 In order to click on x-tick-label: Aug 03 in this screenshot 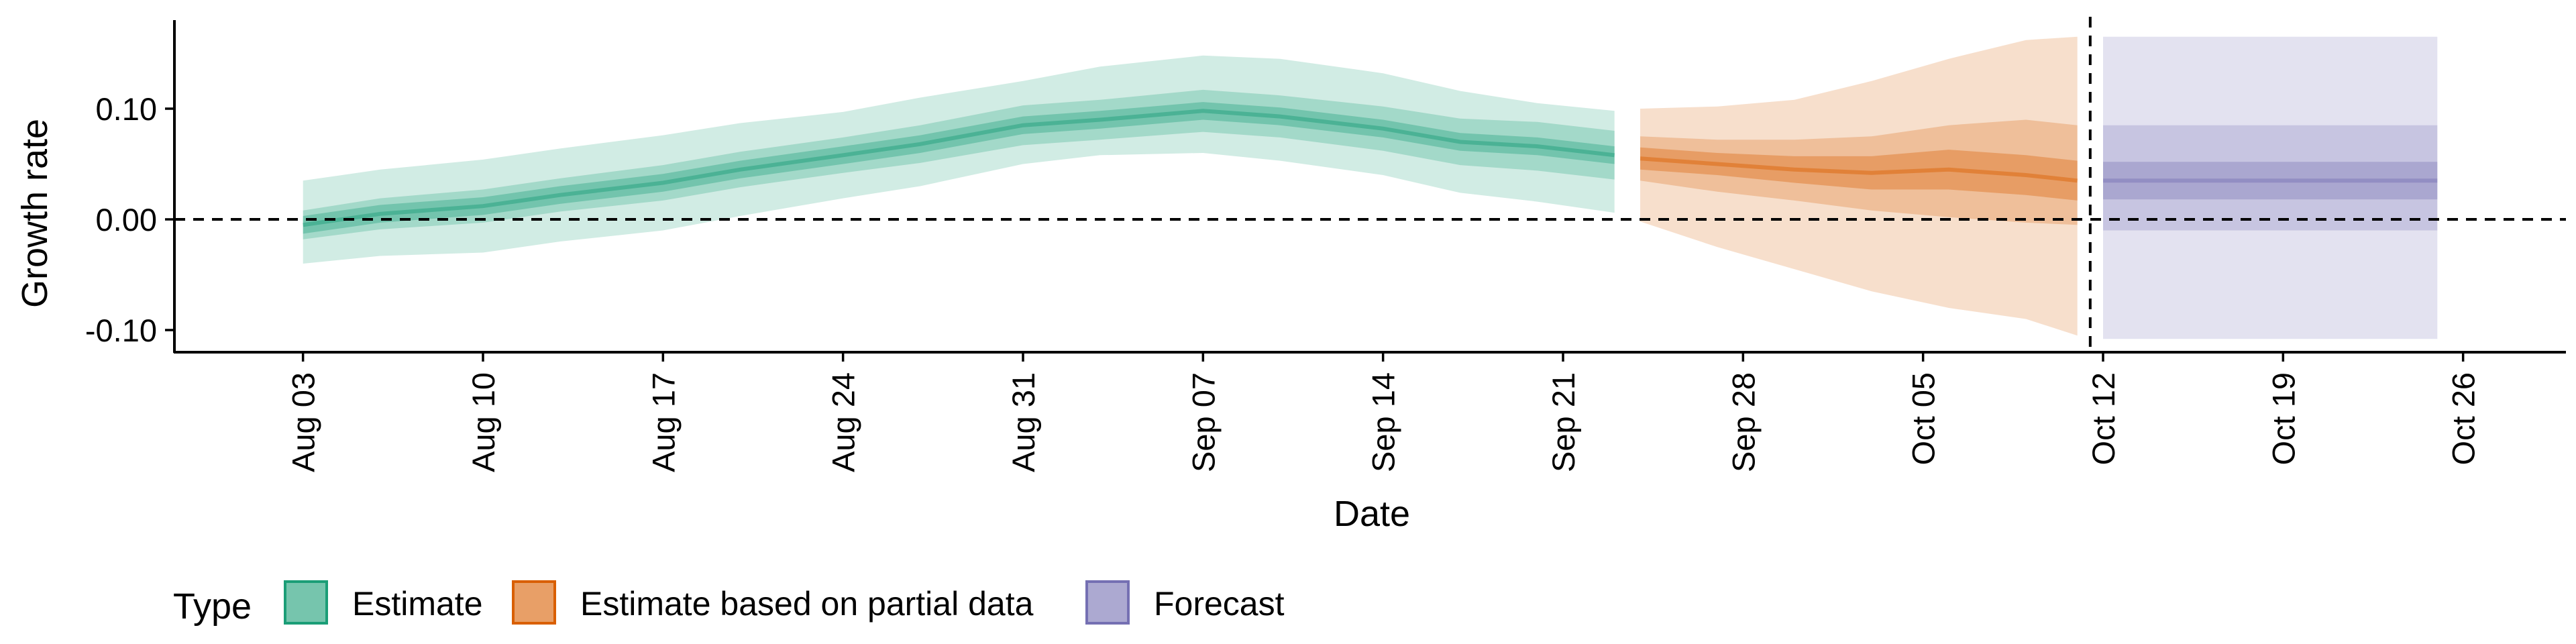, I will do `click(303, 422)`.